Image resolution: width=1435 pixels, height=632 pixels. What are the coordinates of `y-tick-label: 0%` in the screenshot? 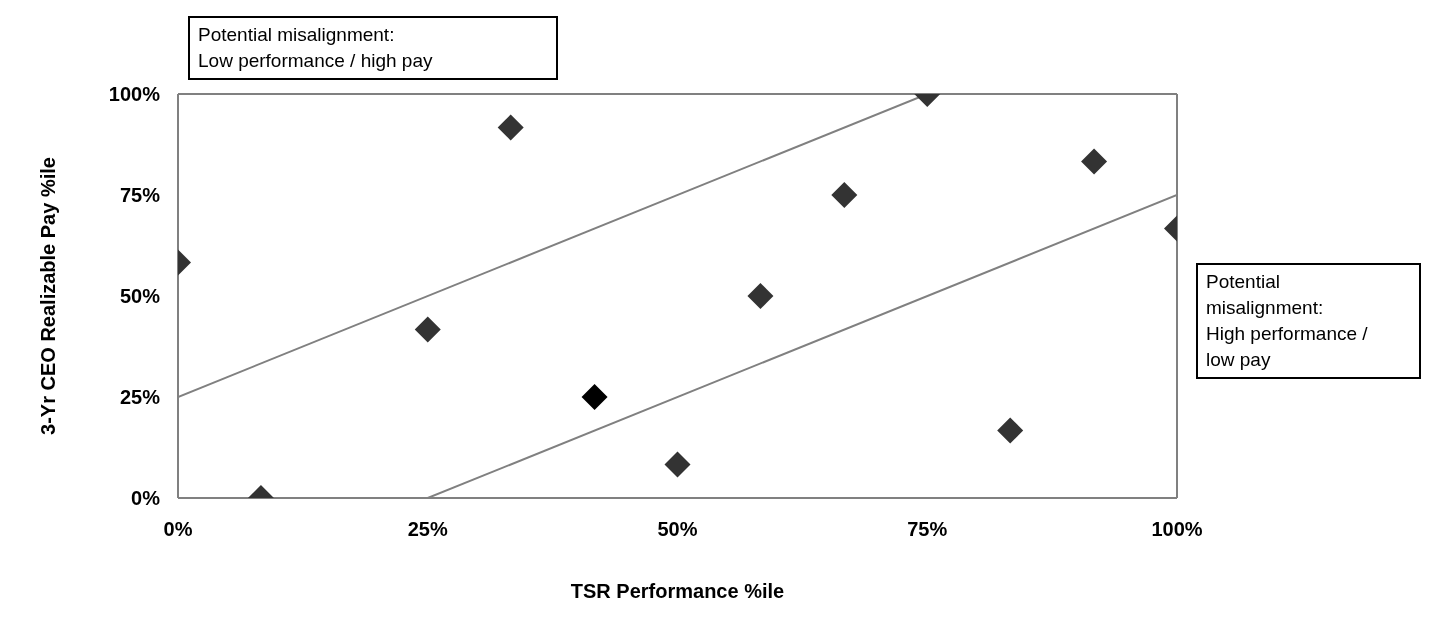 It's located at (146, 498).